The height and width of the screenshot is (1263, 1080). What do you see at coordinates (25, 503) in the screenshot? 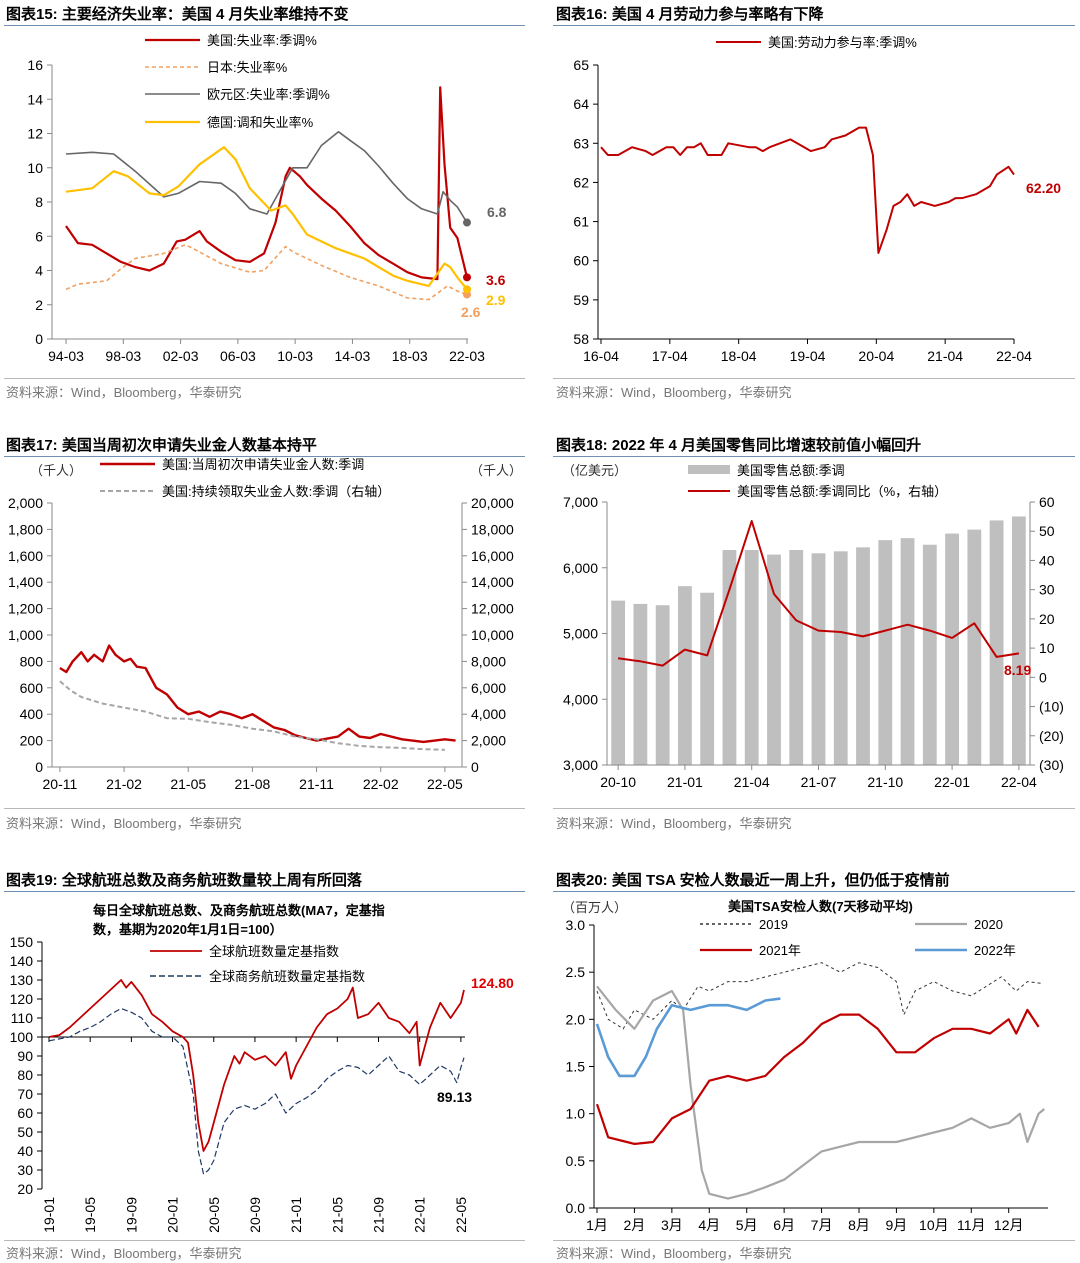
I see `y-tick-label: 2,000` at bounding box center [25, 503].